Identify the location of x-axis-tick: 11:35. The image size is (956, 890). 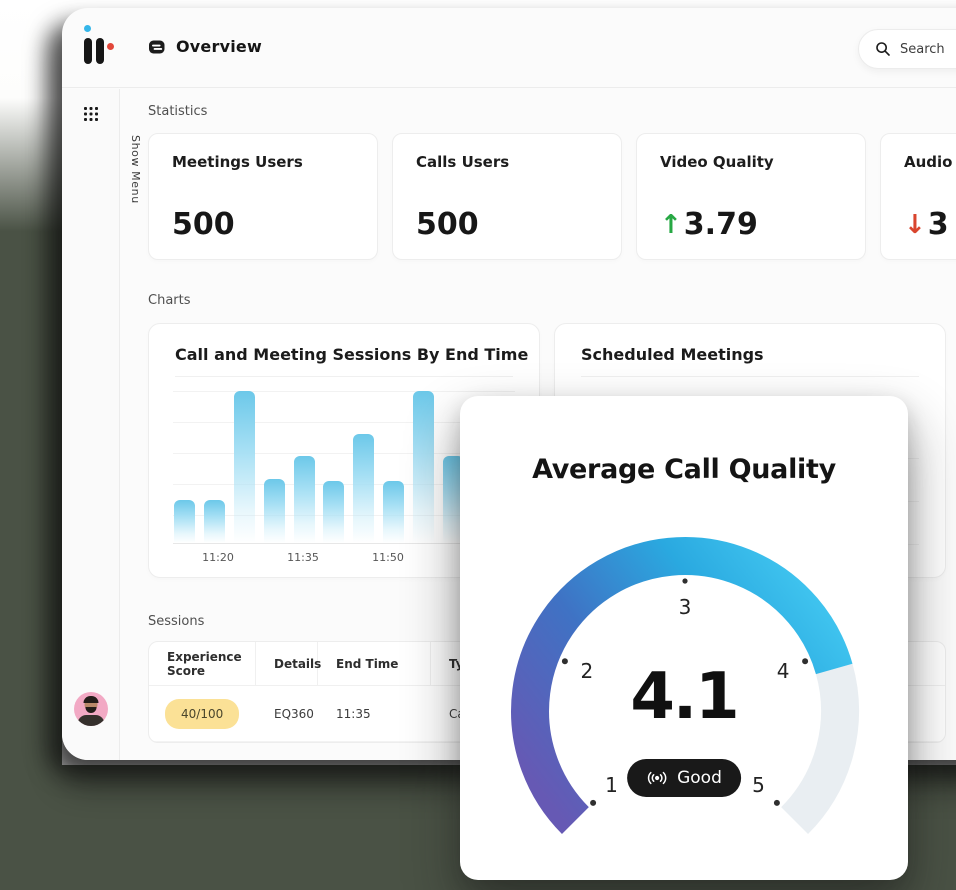
(303, 557).